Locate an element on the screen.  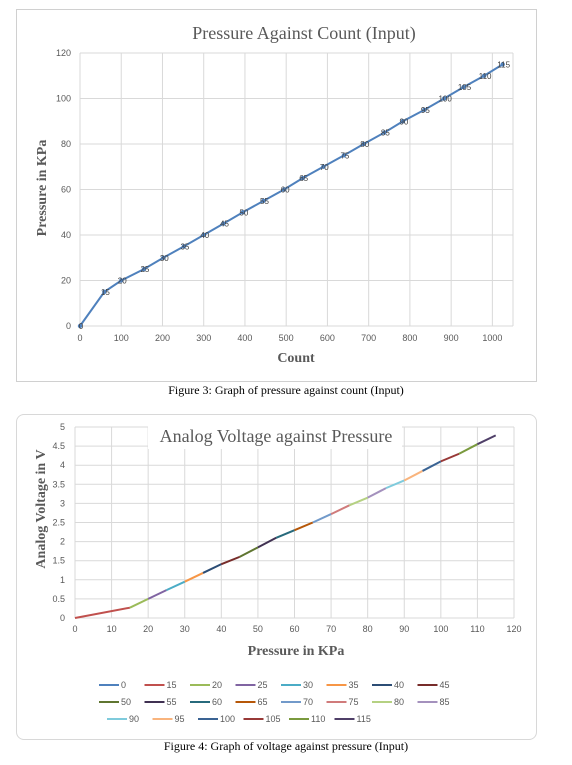
x-tick-label: 600 is located at coordinates (327, 338).